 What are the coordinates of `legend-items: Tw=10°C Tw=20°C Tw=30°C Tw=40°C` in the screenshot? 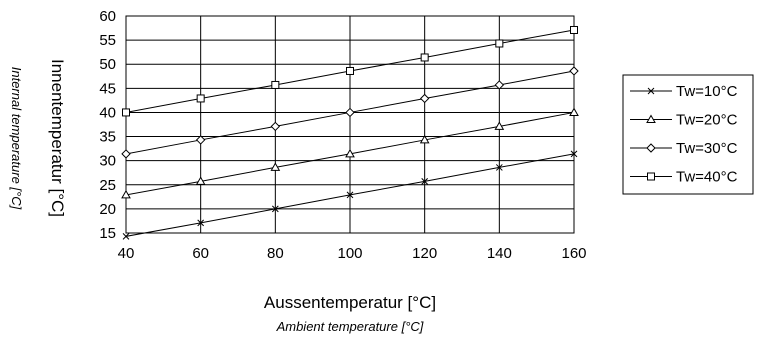 It's located at (684, 134).